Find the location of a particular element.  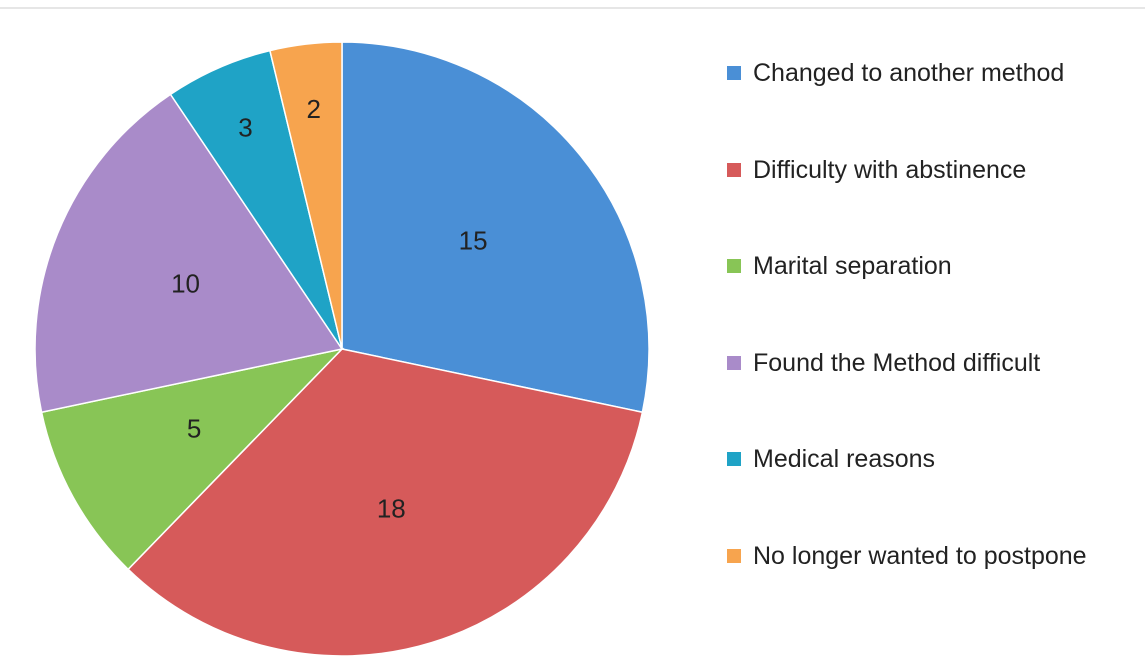

legend-label: Found the Method difficult is located at coordinates (897, 362).